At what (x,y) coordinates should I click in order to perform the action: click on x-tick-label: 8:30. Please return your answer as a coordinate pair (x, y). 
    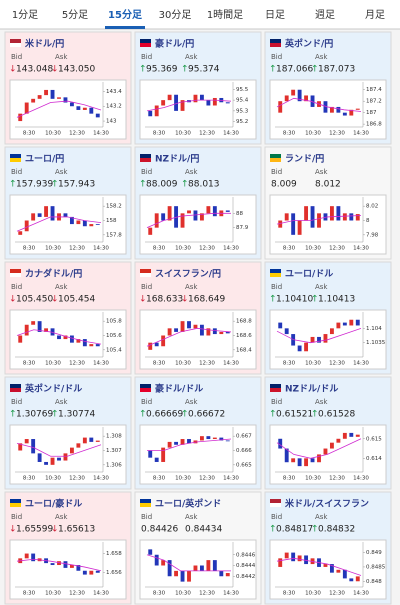
    Looking at the image, I should click on (29, 479).